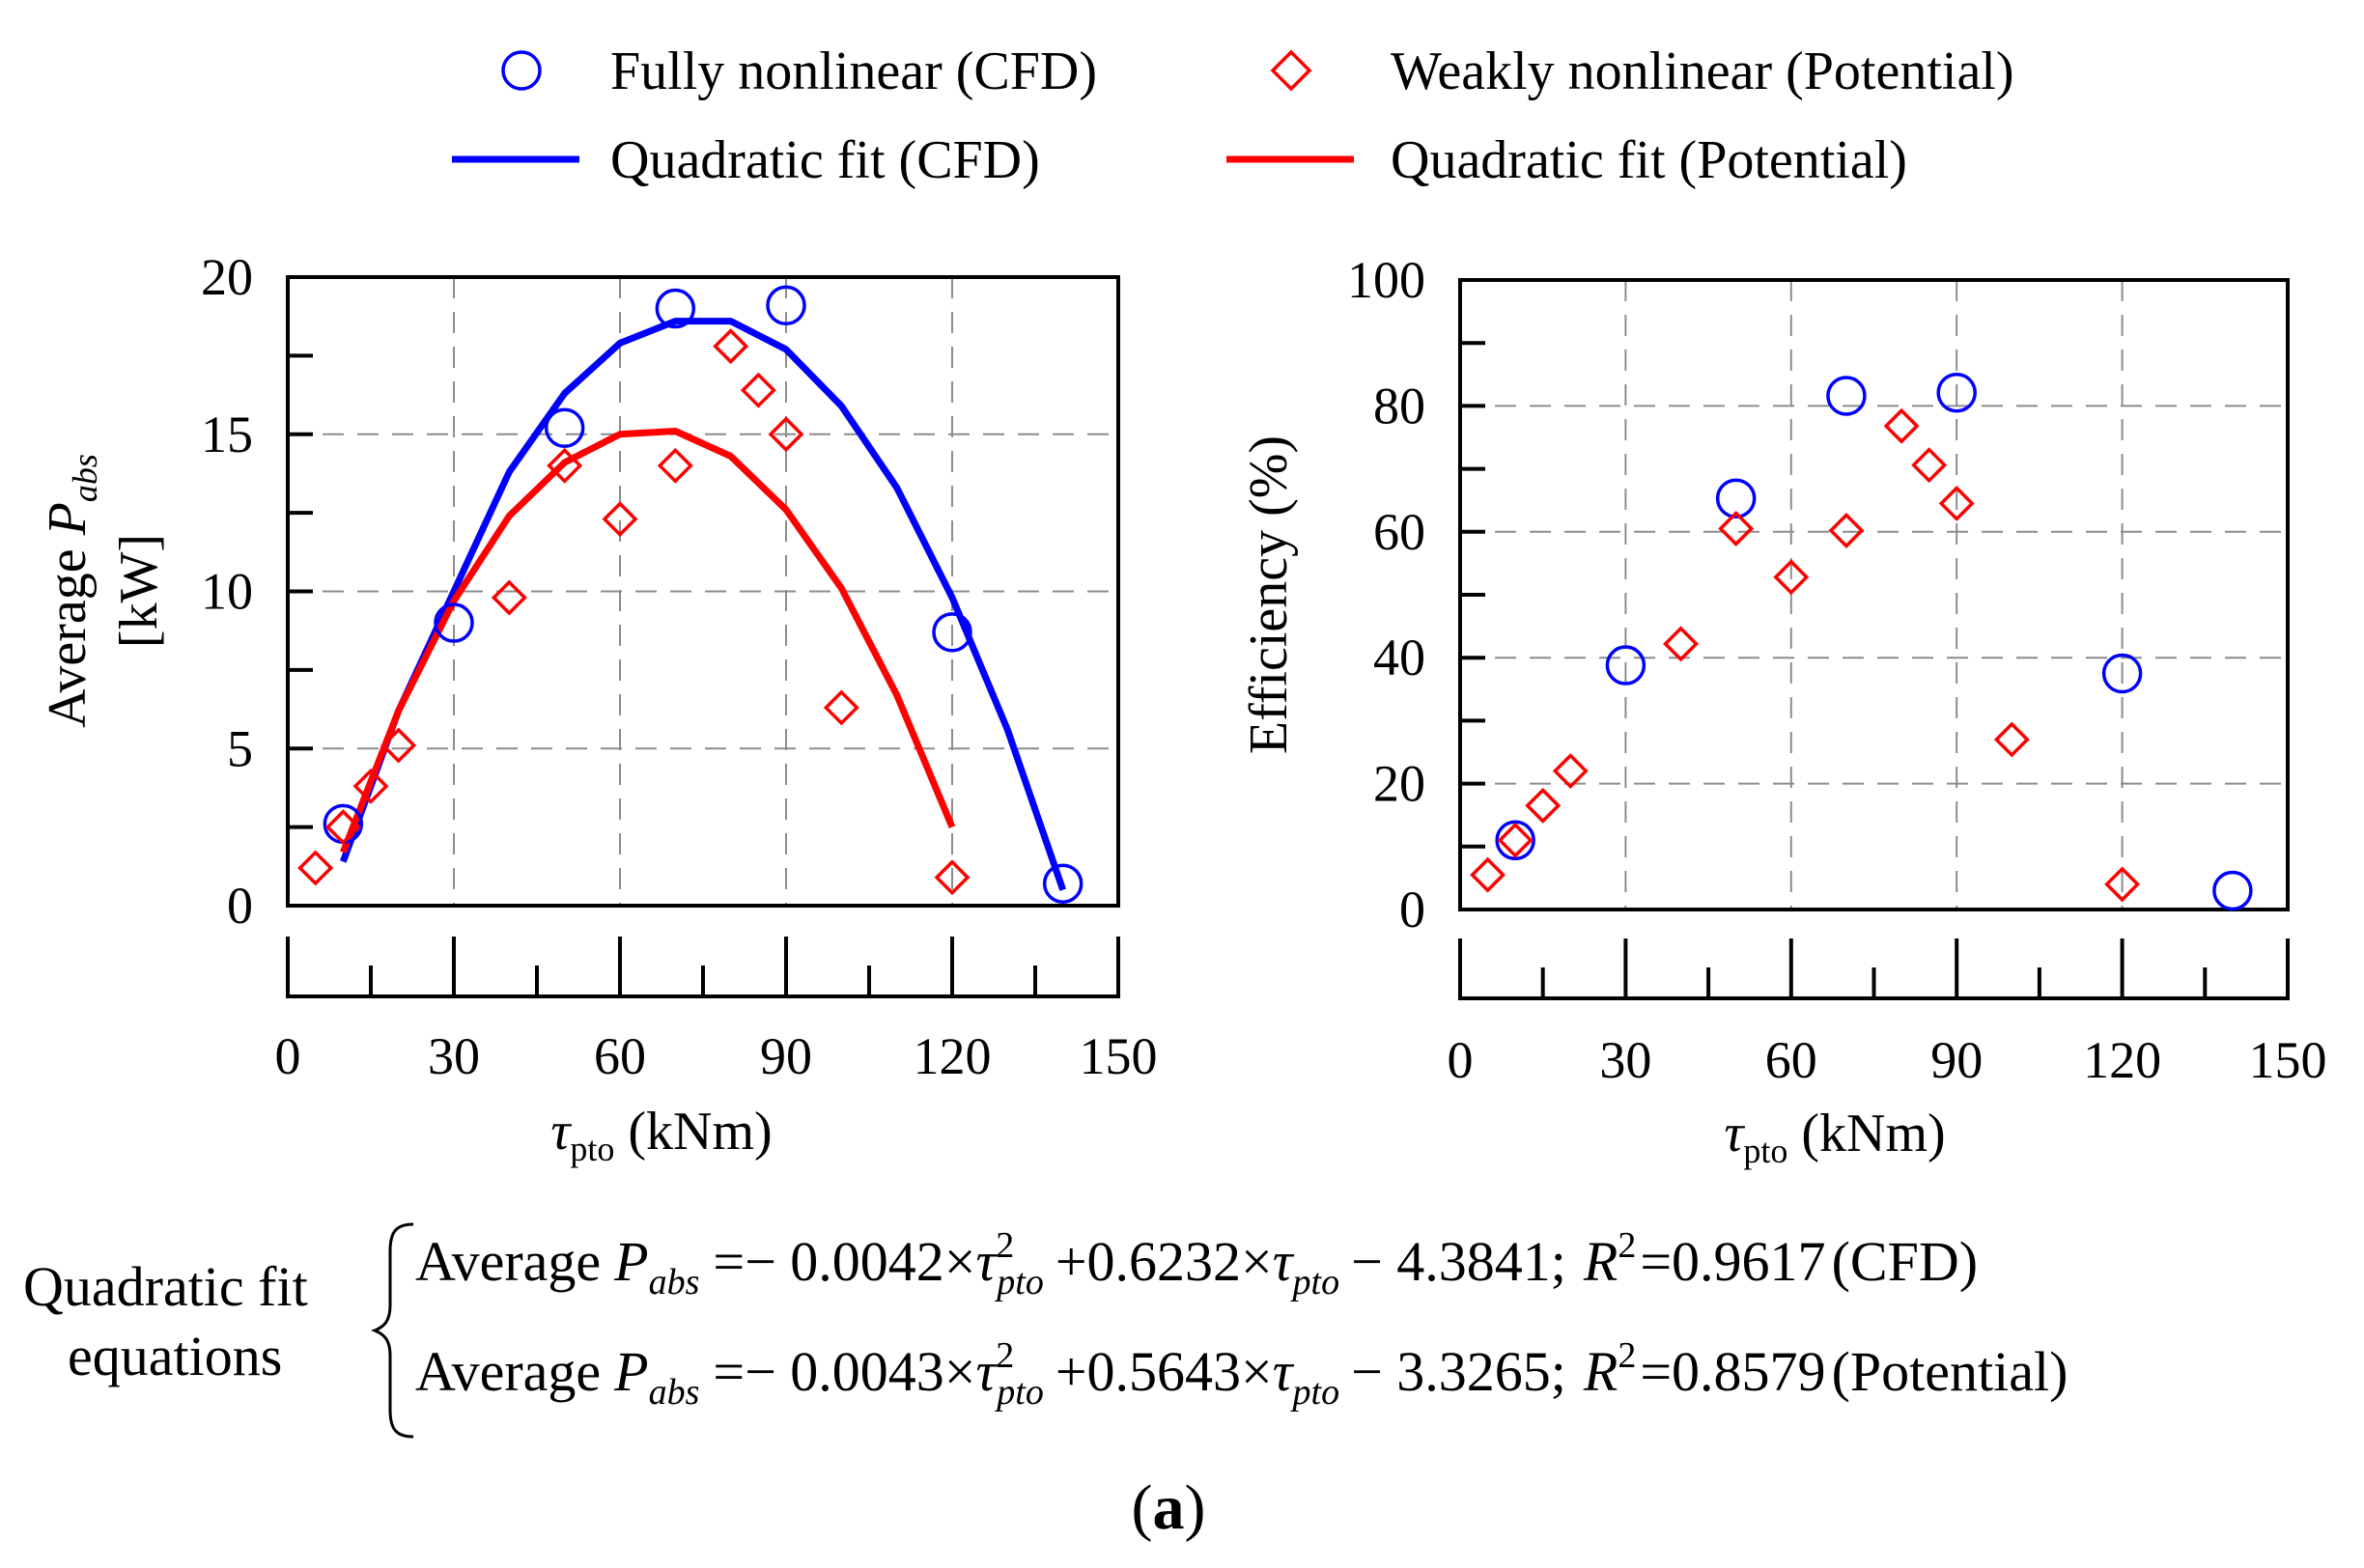  Describe the element at coordinates (1399, 532) in the screenshot. I see `y-tick-label: 60` at that location.